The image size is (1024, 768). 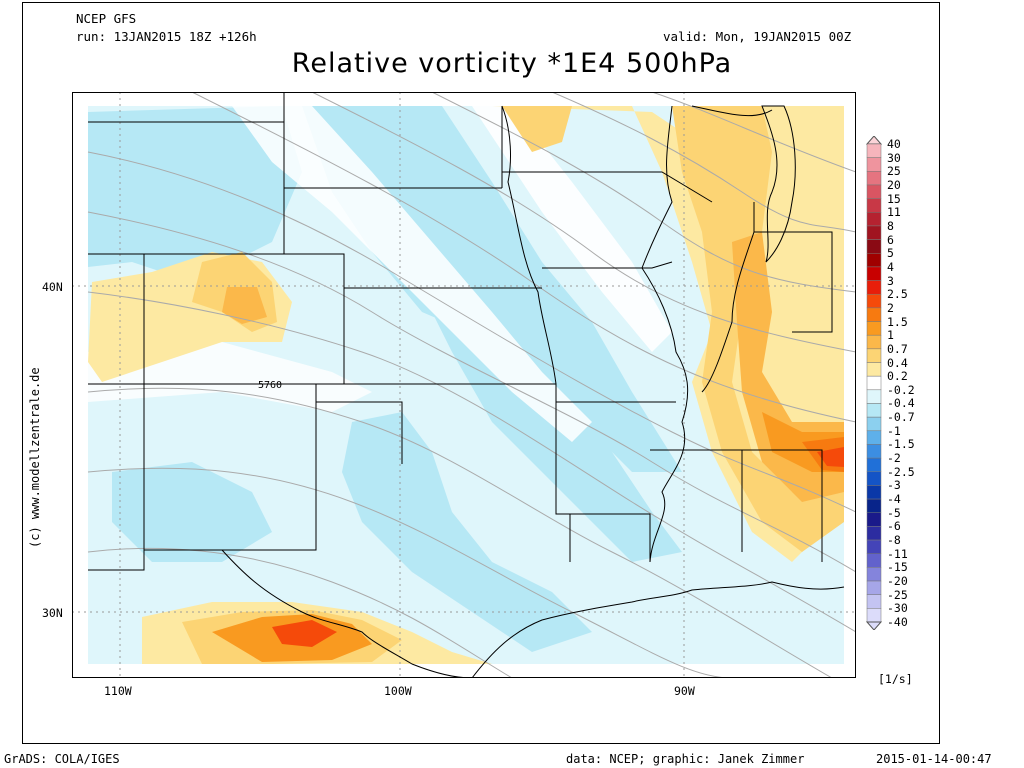 I want to click on valid-time: valid: Mon, 19JAN2015 00Z, so click(x=757, y=36).